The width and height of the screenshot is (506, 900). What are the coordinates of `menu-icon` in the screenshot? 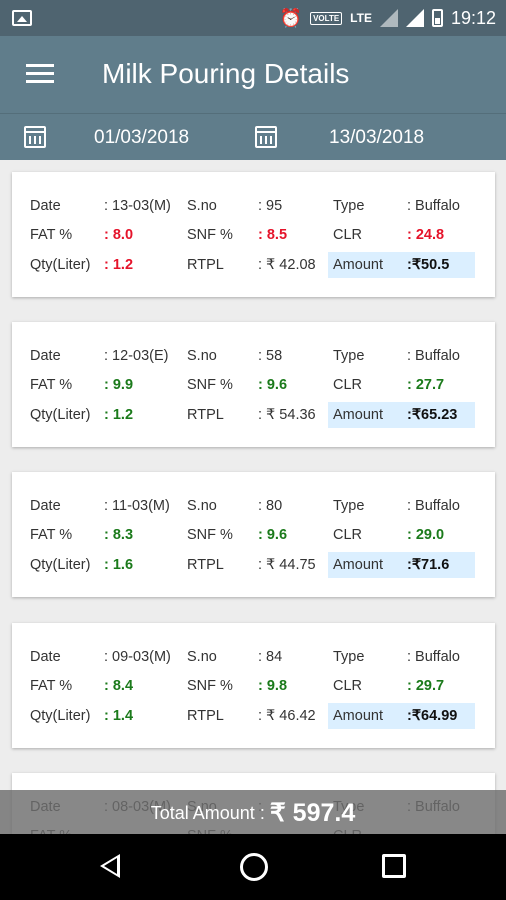 It's located at (40, 74).